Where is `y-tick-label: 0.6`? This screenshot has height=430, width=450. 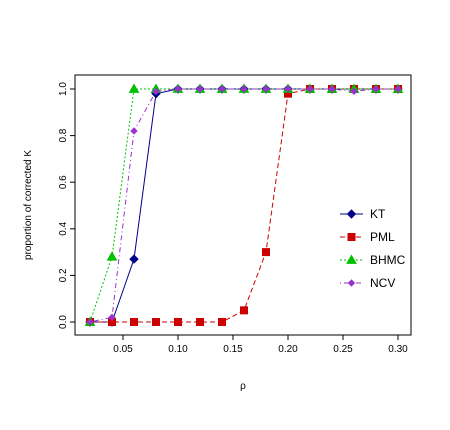
y-tick-label: 0.6 is located at coordinates (63, 182).